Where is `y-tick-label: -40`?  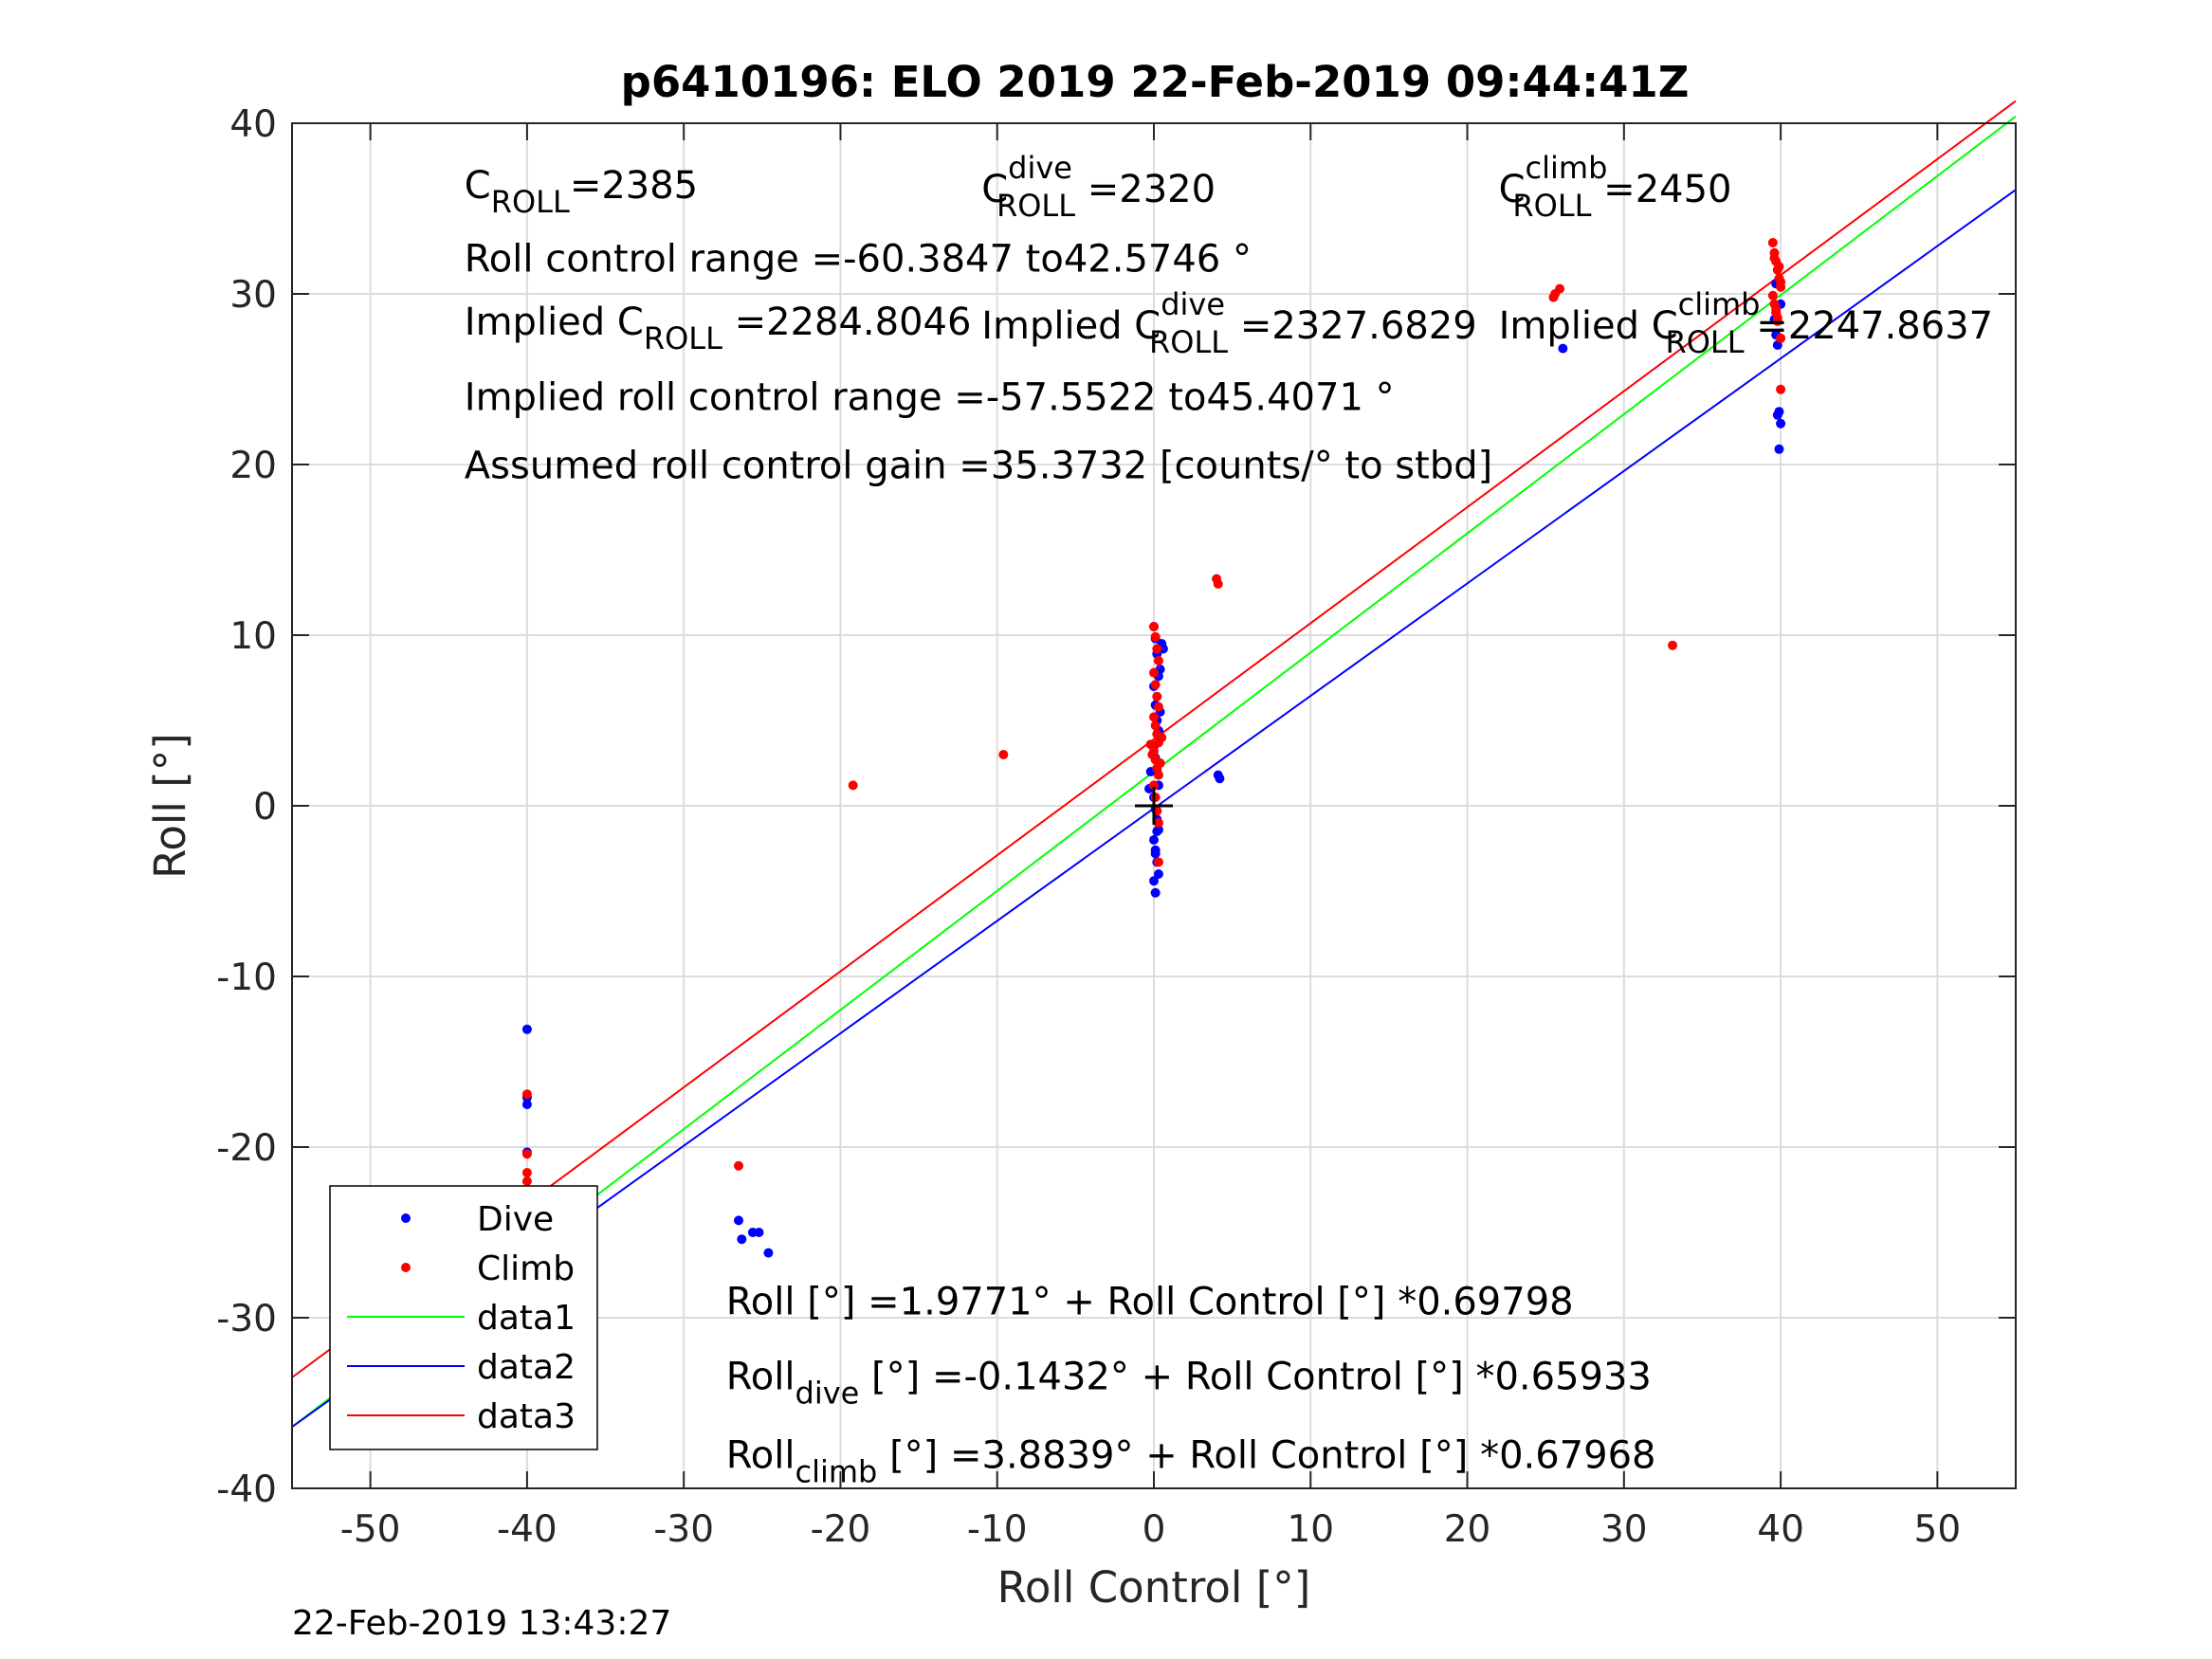
y-tick-label: -40 is located at coordinates (246, 1489).